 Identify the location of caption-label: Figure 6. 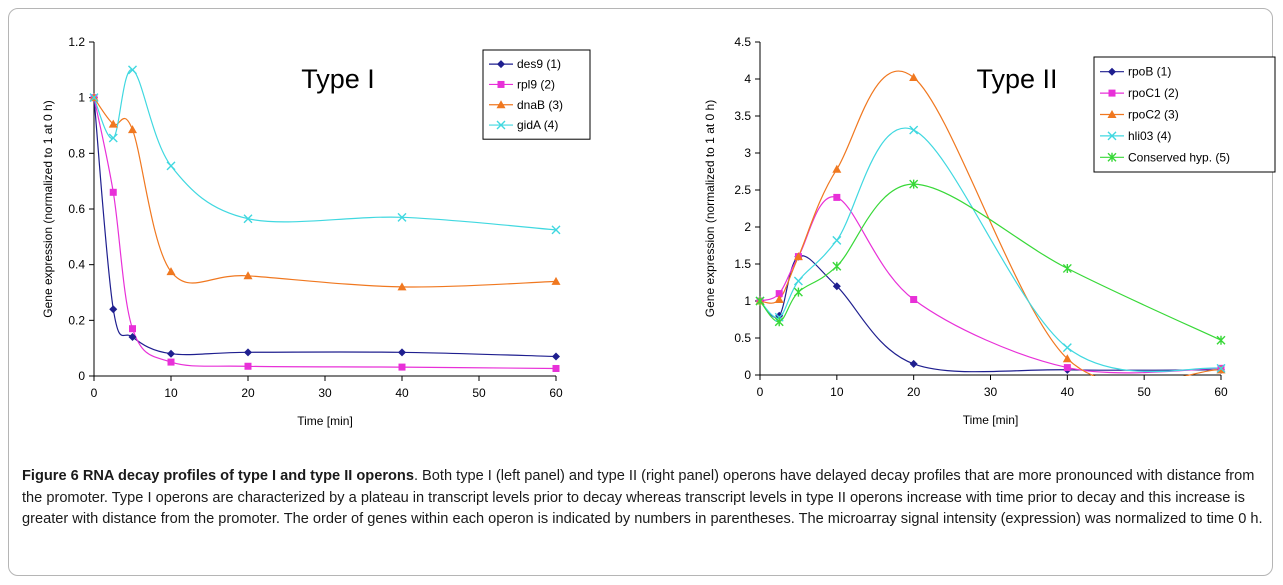
(50, 476).